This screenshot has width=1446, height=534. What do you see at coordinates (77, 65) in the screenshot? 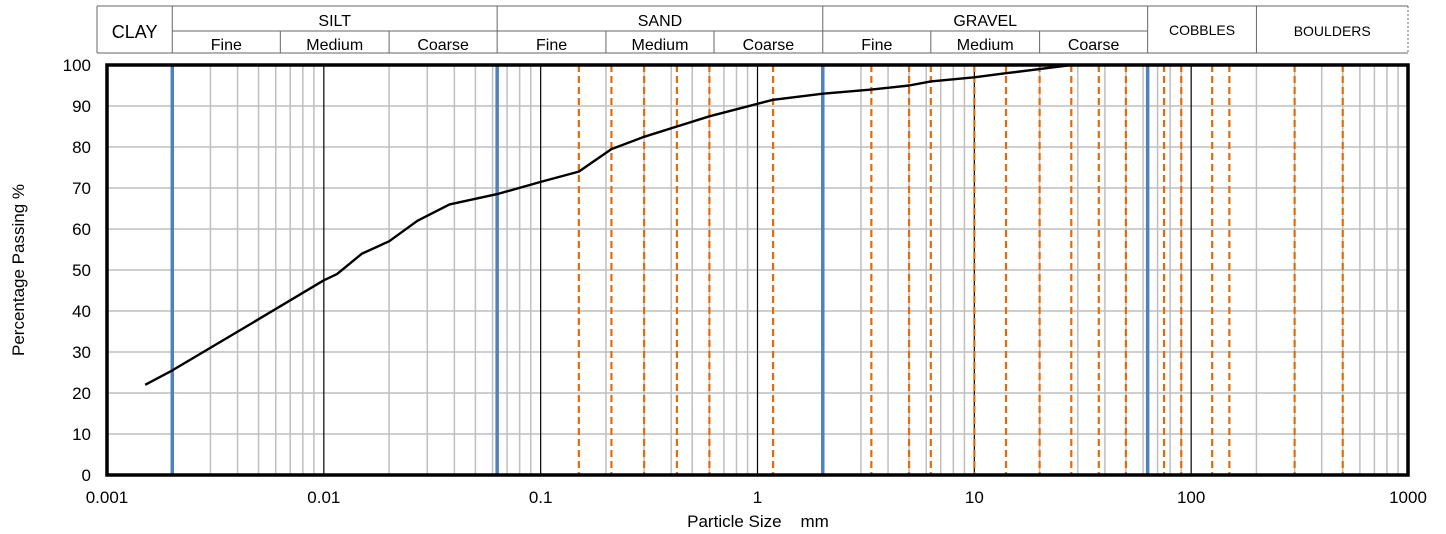
I see `y-tick-label: 100` at bounding box center [77, 65].